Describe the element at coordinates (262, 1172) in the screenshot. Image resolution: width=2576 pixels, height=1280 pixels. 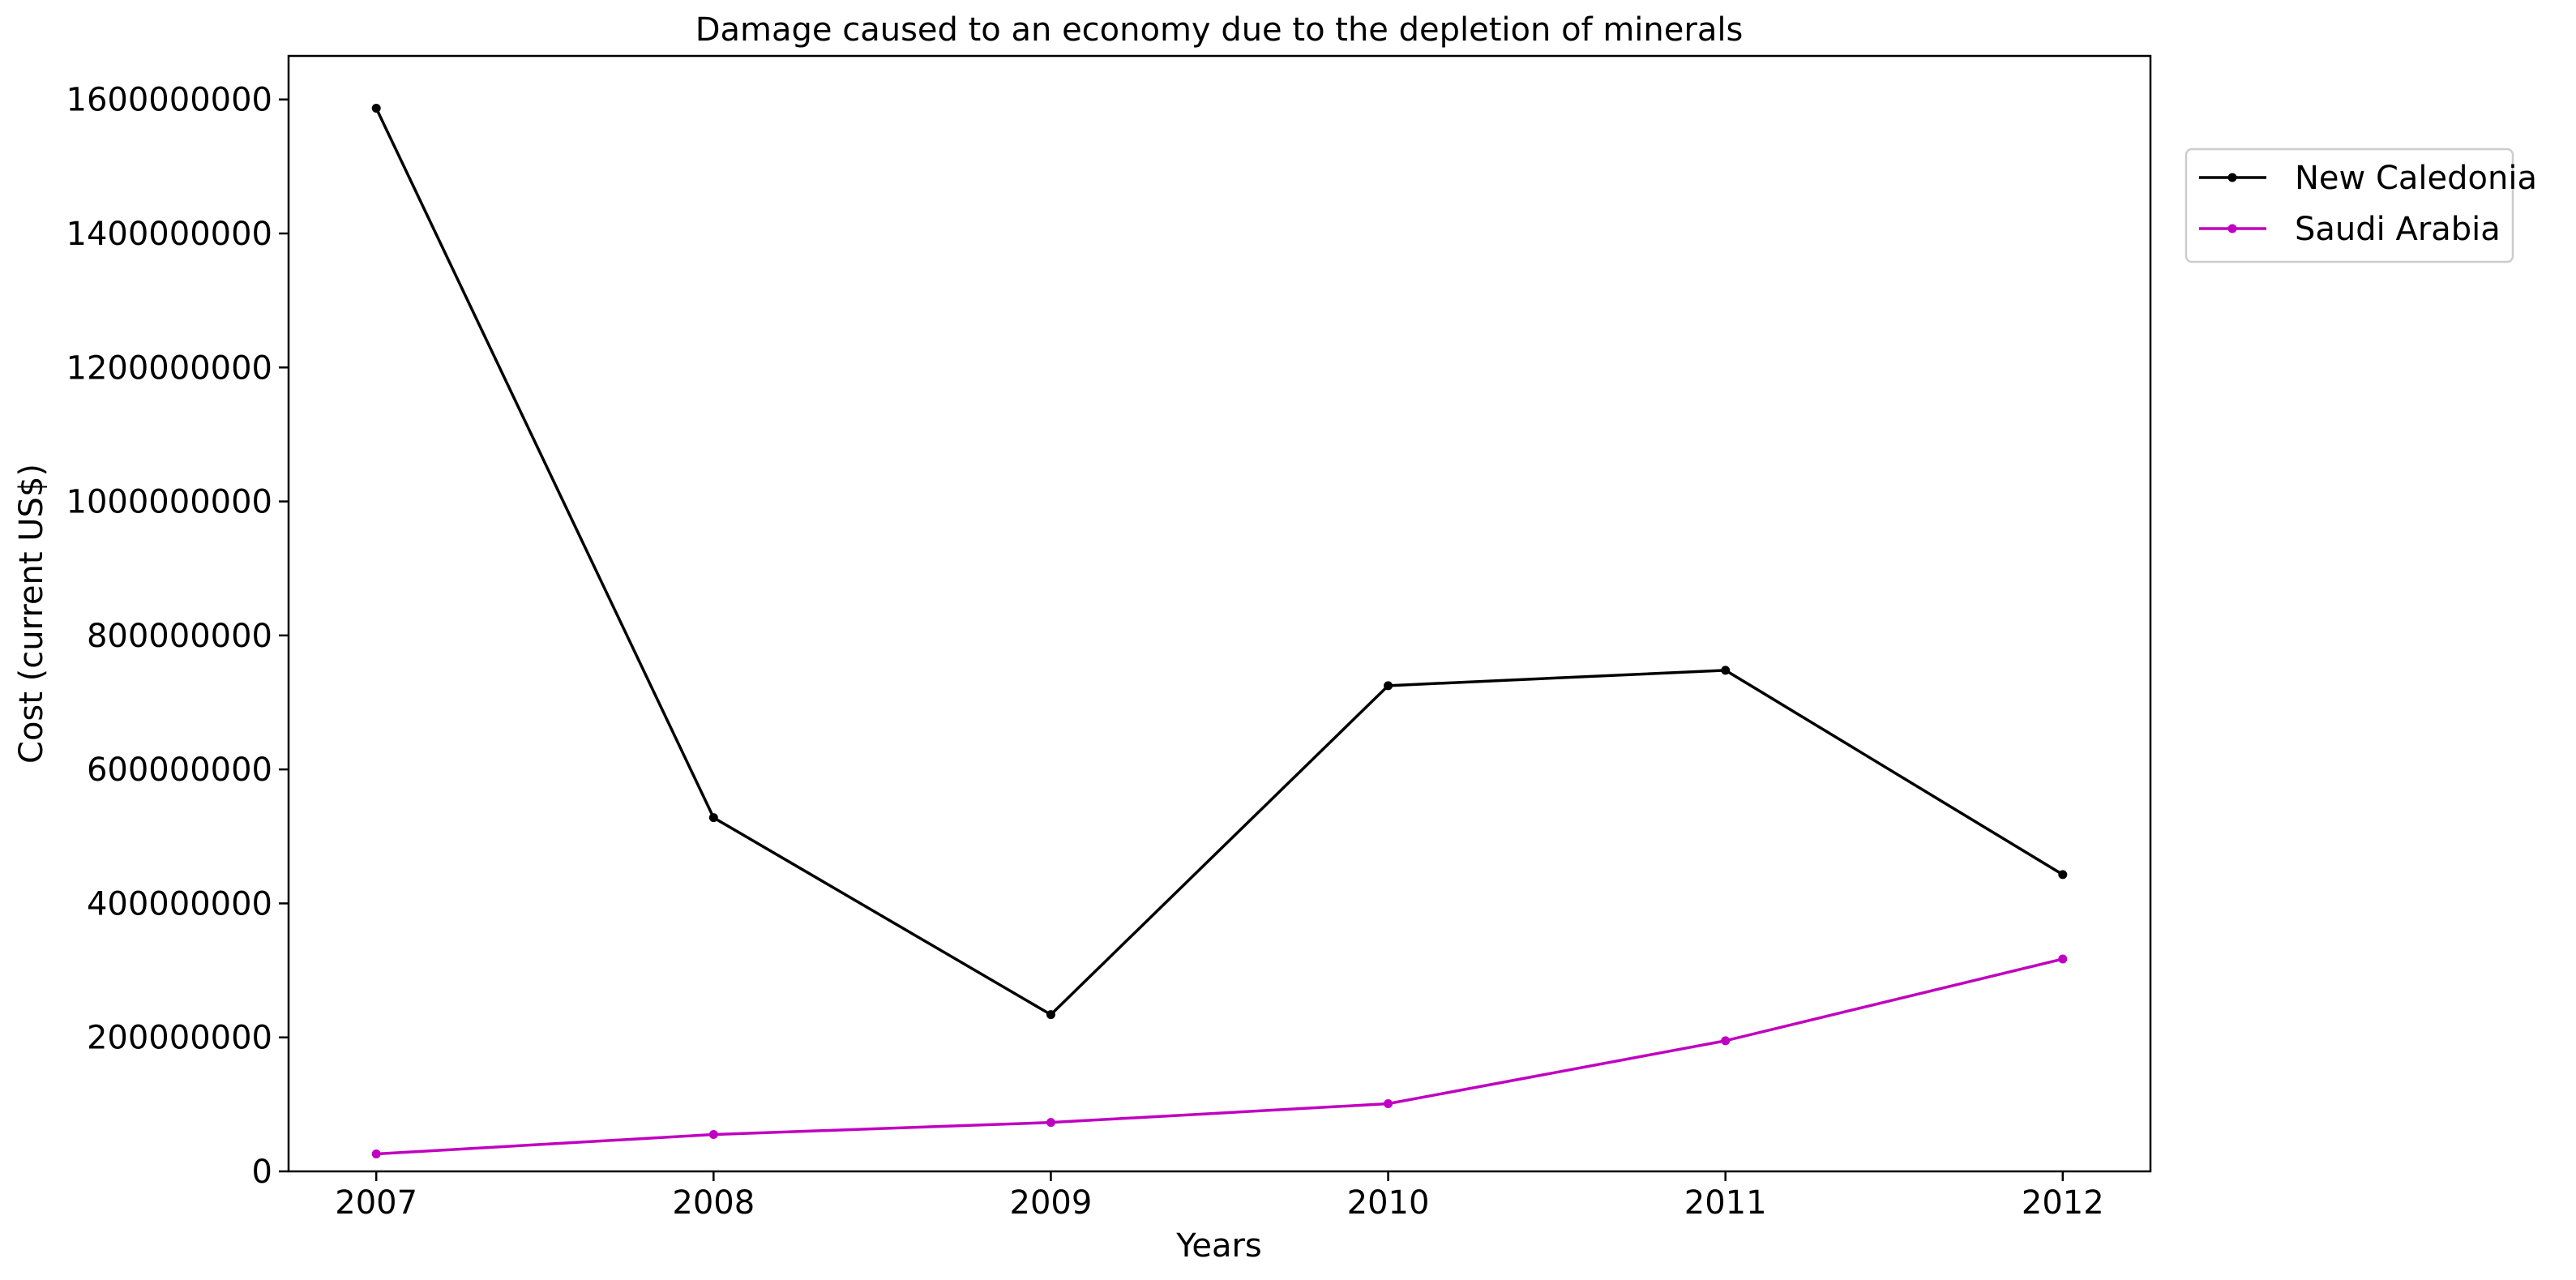
I see `y-tick-label: 0` at that location.